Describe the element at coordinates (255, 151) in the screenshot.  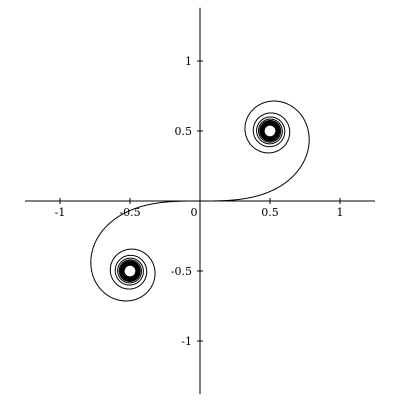
I see `spiral-upper-branch` at that location.